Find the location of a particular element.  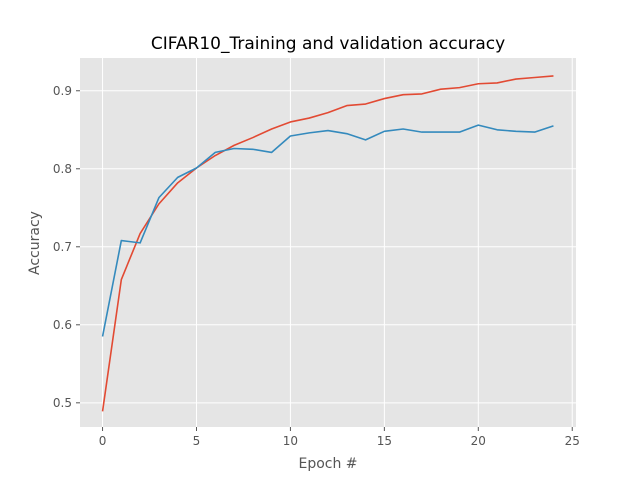

y-axis-ticks: 0.5 0.6 0.7 0.8 0.9 is located at coordinates (66, 247).